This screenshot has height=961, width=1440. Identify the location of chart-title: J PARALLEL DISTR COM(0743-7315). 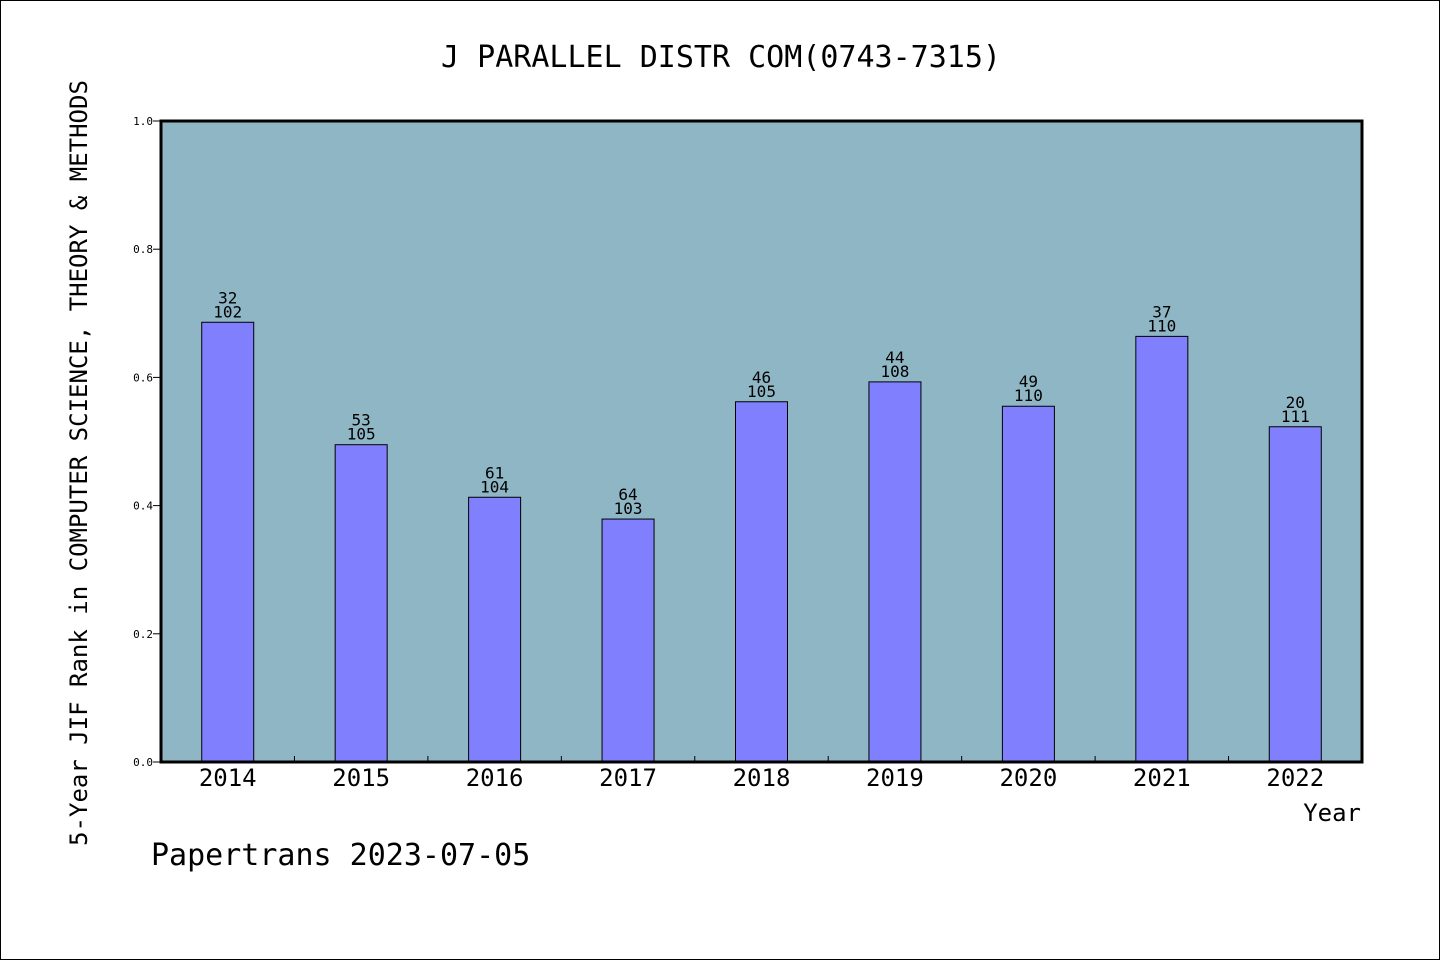
(721, 57).